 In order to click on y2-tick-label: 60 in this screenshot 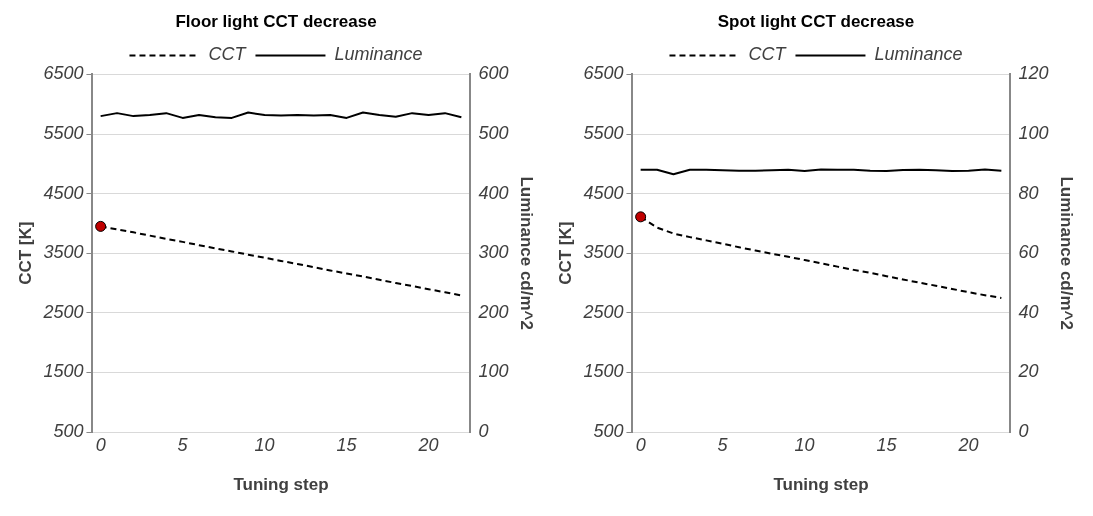, I will do `click(1028, 252)`.